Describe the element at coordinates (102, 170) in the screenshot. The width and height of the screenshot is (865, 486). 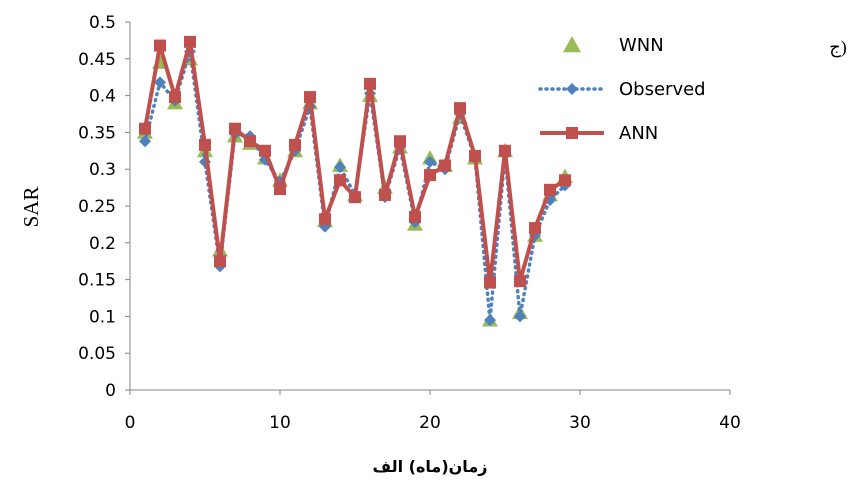
I see `y-tick-label: 0.3` at that location.